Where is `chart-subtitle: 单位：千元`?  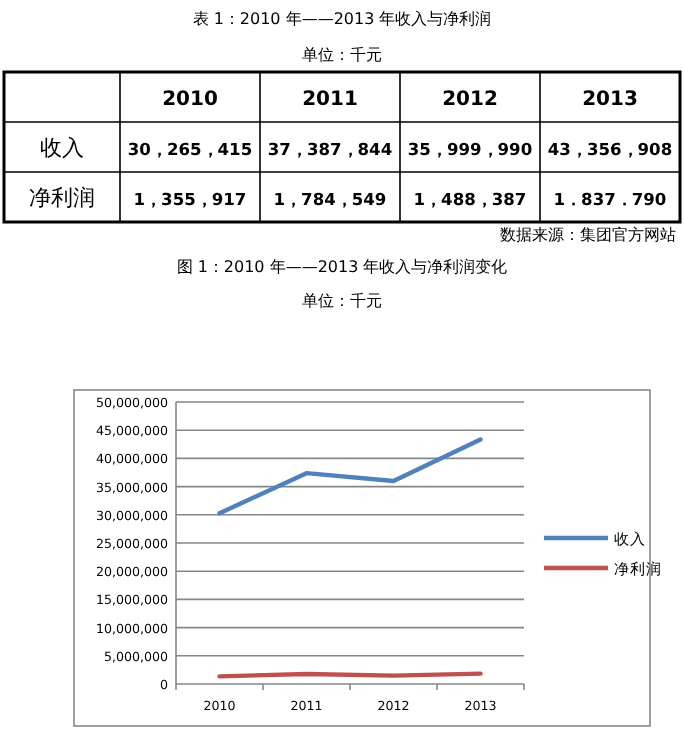
chart-subtitle: 单位：千元 is located at coordinates (342, 301).